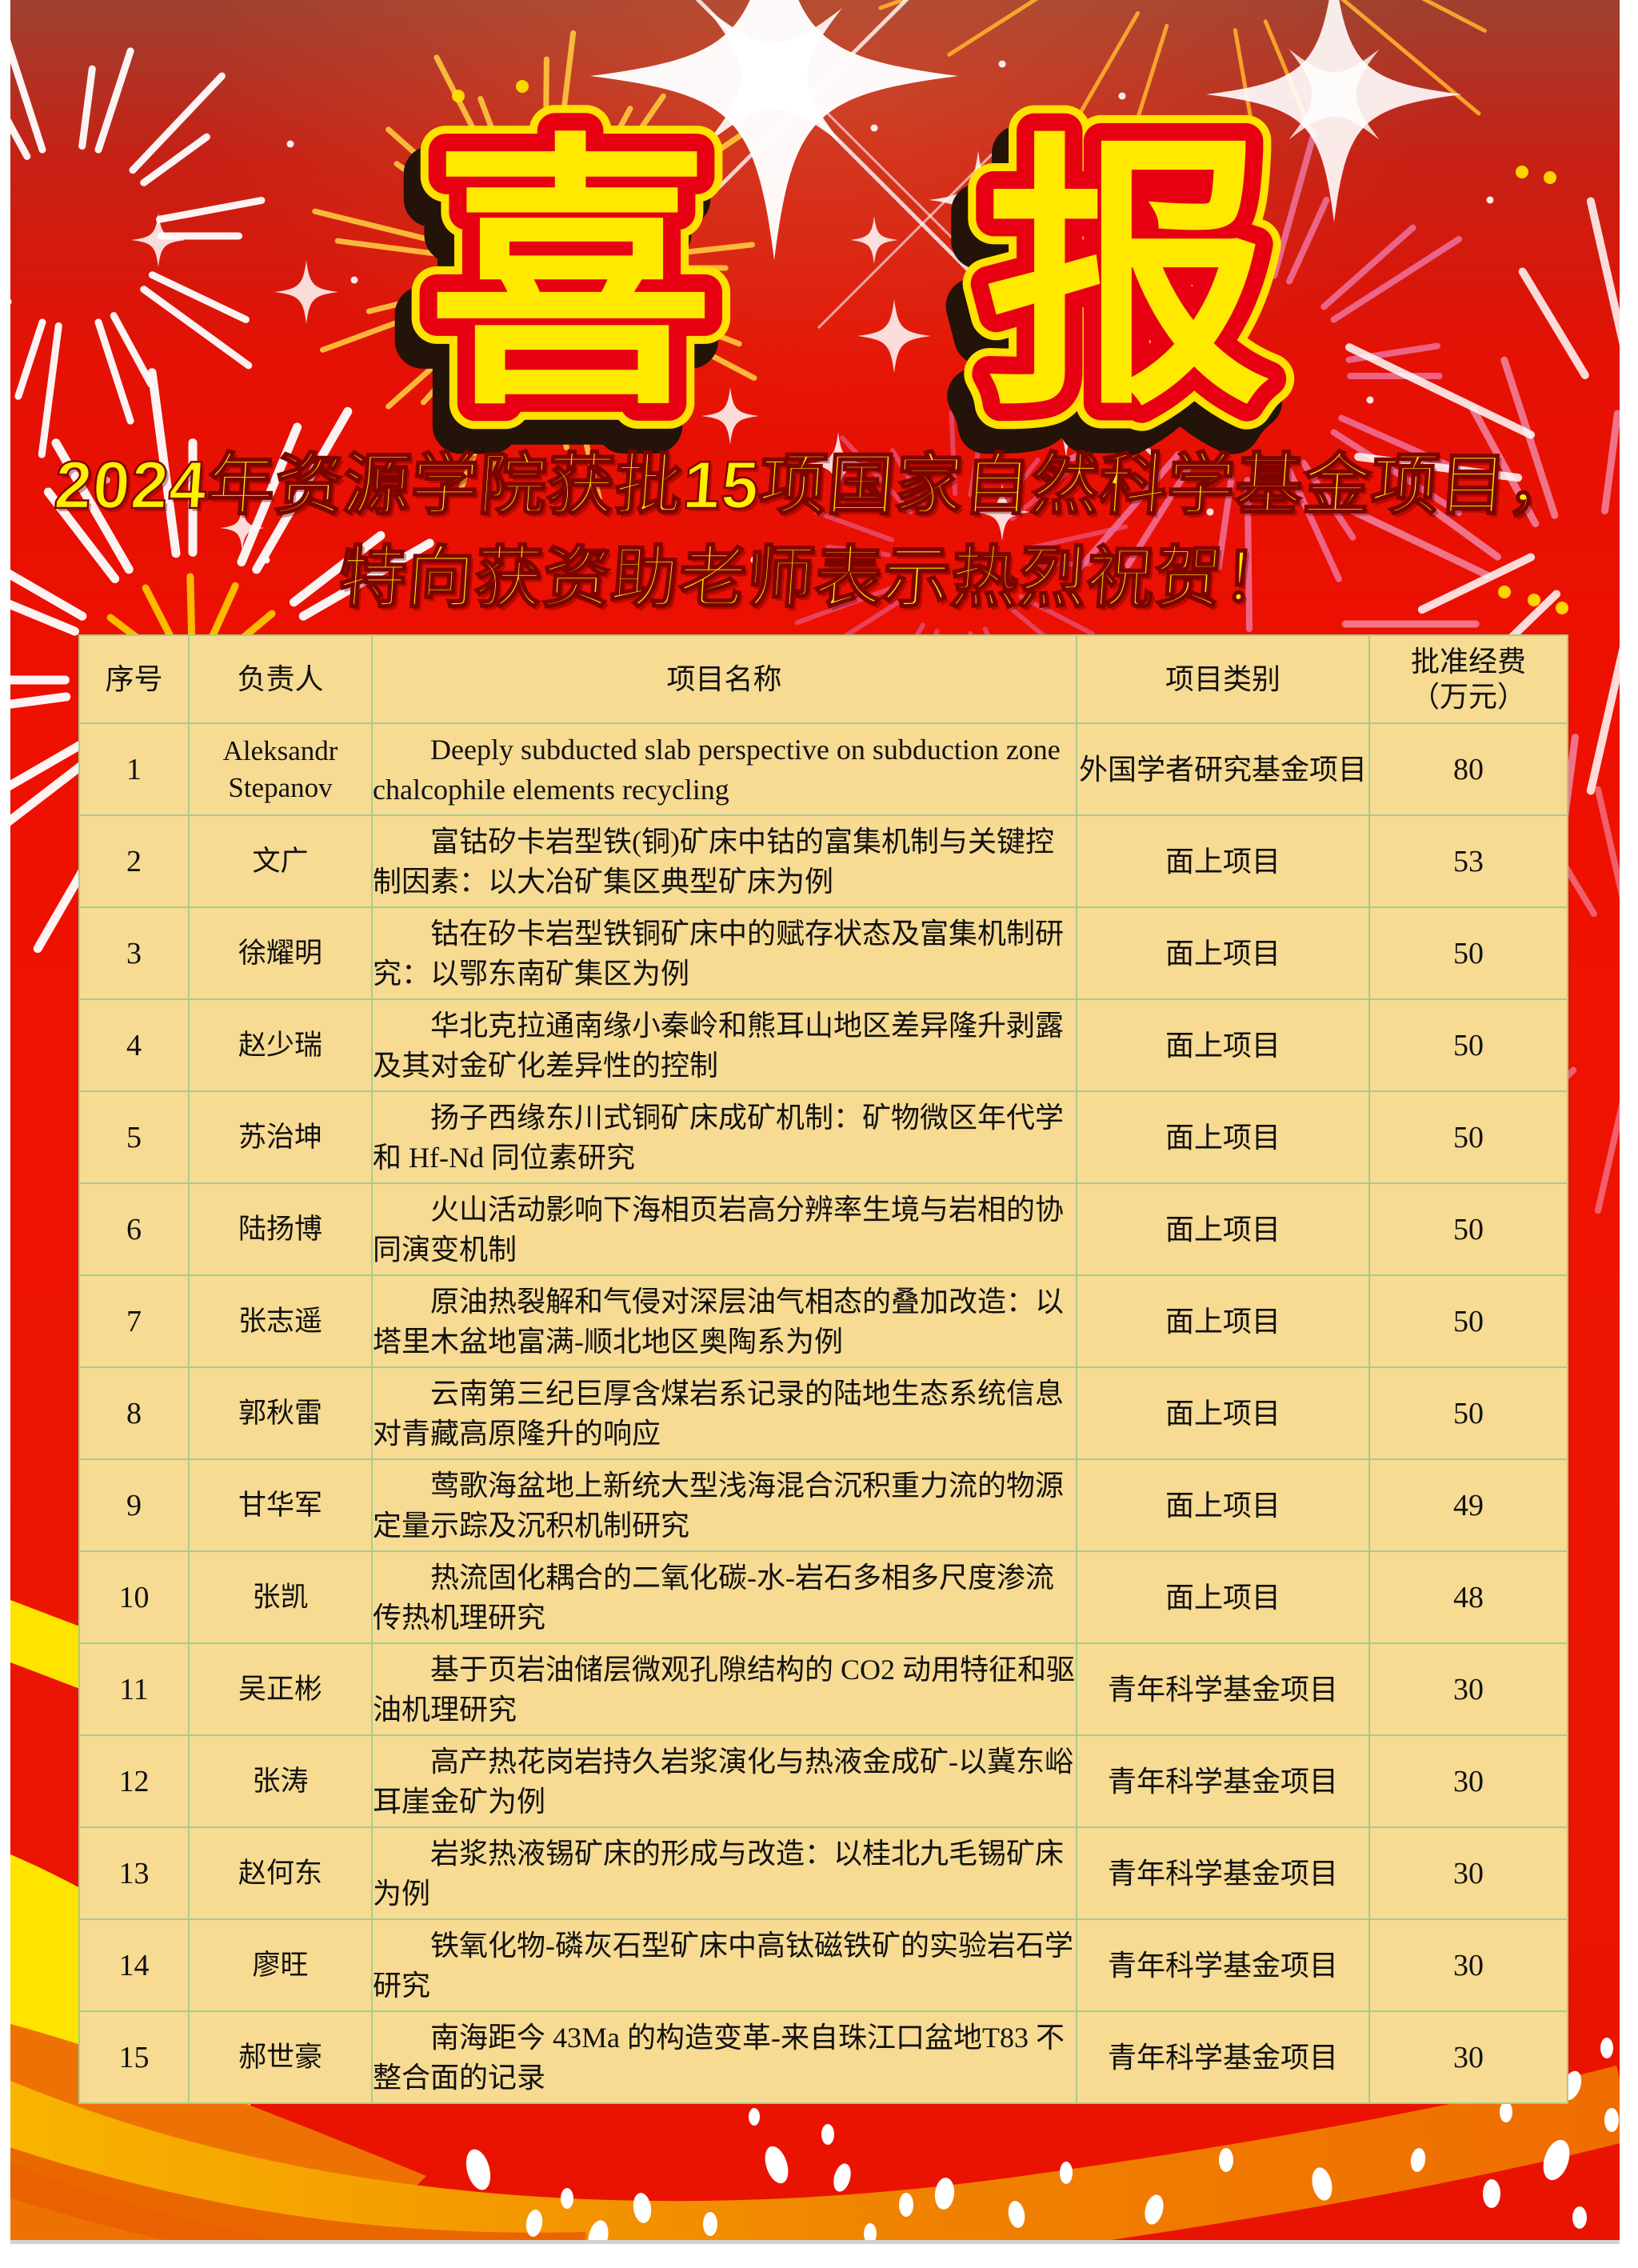 Image resolution: width=1638 pixels, height=2268 pixels. I want to click on cell-pi: 苏治坤, so click(280, 1137).